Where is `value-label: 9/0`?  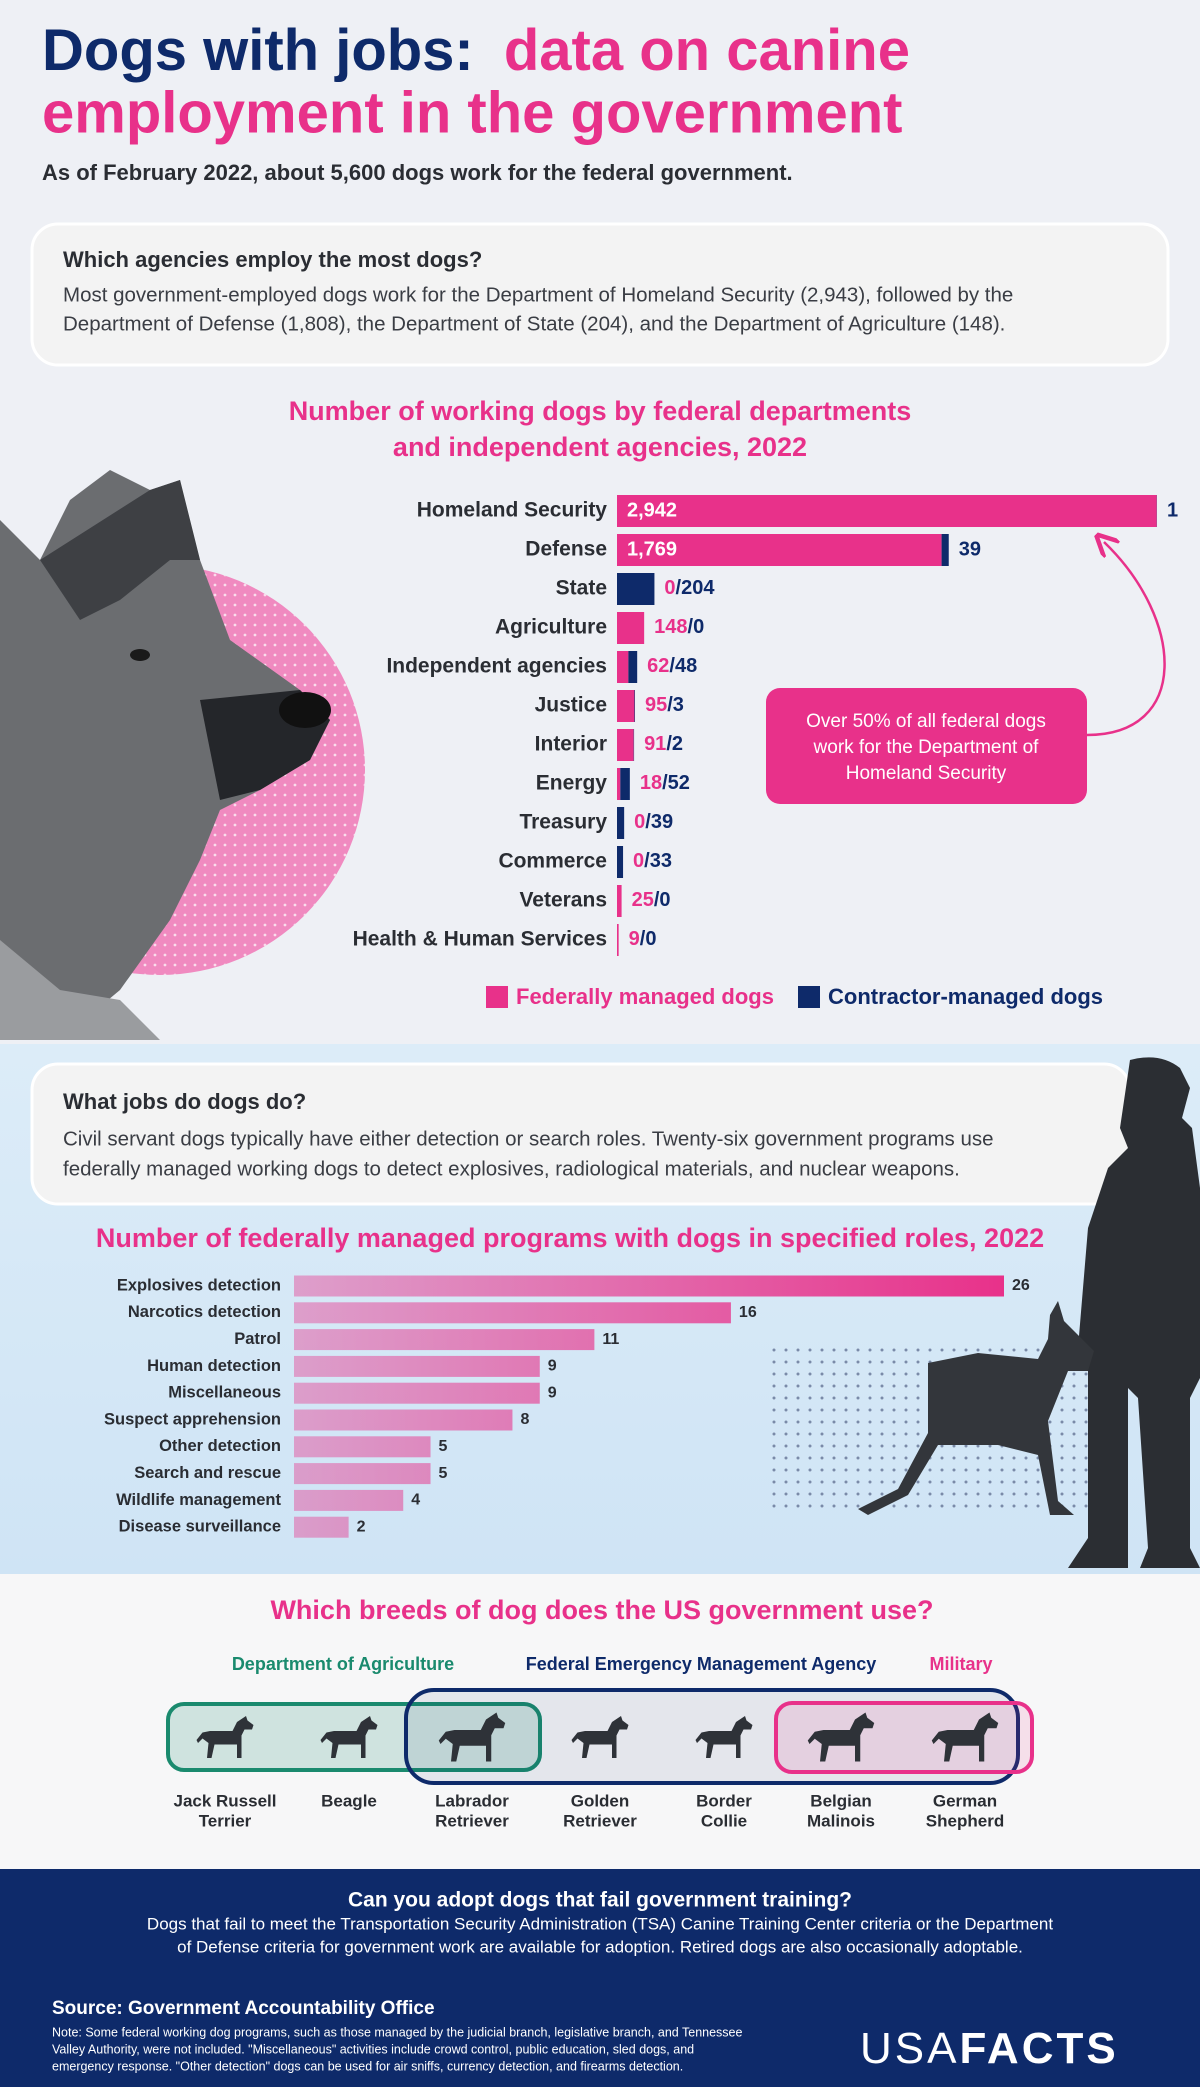
value-label: 9/0 is located at coordinates (643, 939).